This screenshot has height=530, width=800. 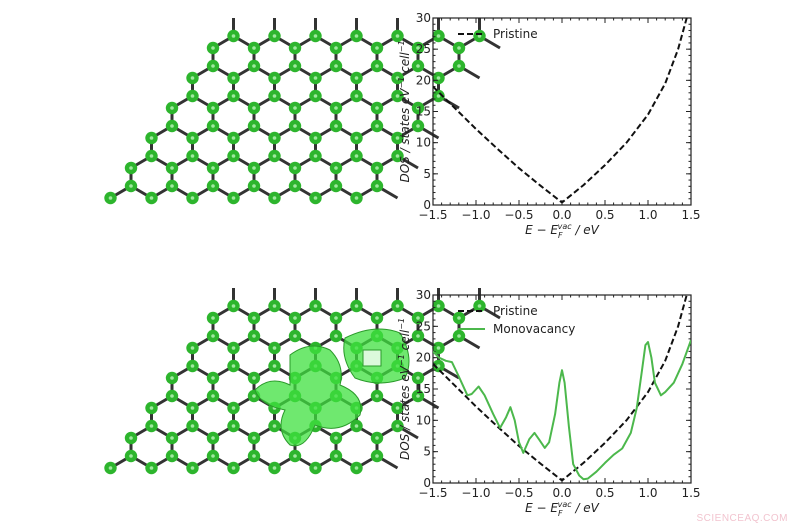 I want to click on legend-entry: Monovacancy, so click(x=534, y=329).